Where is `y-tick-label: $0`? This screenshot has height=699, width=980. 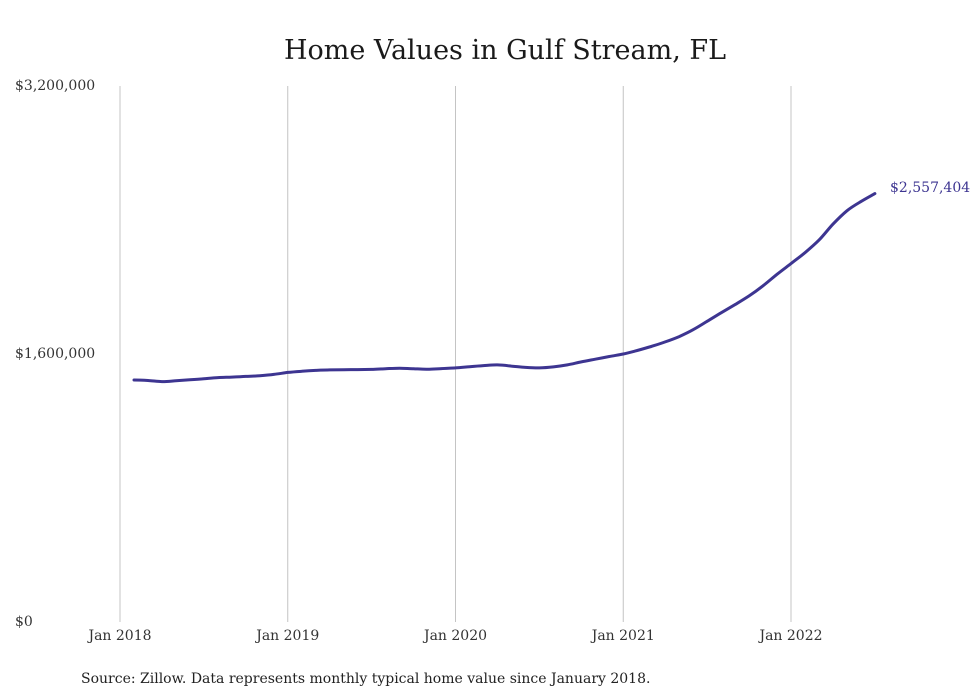
y-tick-label: $0 is located at coordinates (24, 622).